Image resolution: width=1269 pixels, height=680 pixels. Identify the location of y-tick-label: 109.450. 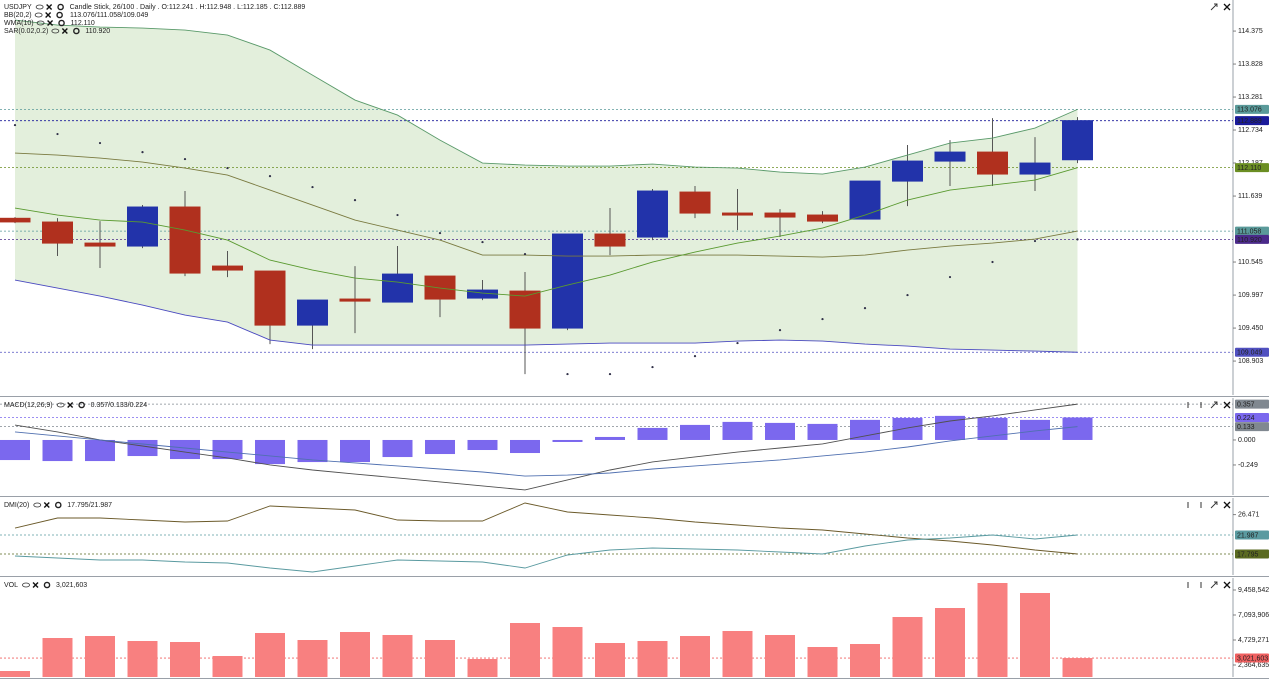
(1250, 328).